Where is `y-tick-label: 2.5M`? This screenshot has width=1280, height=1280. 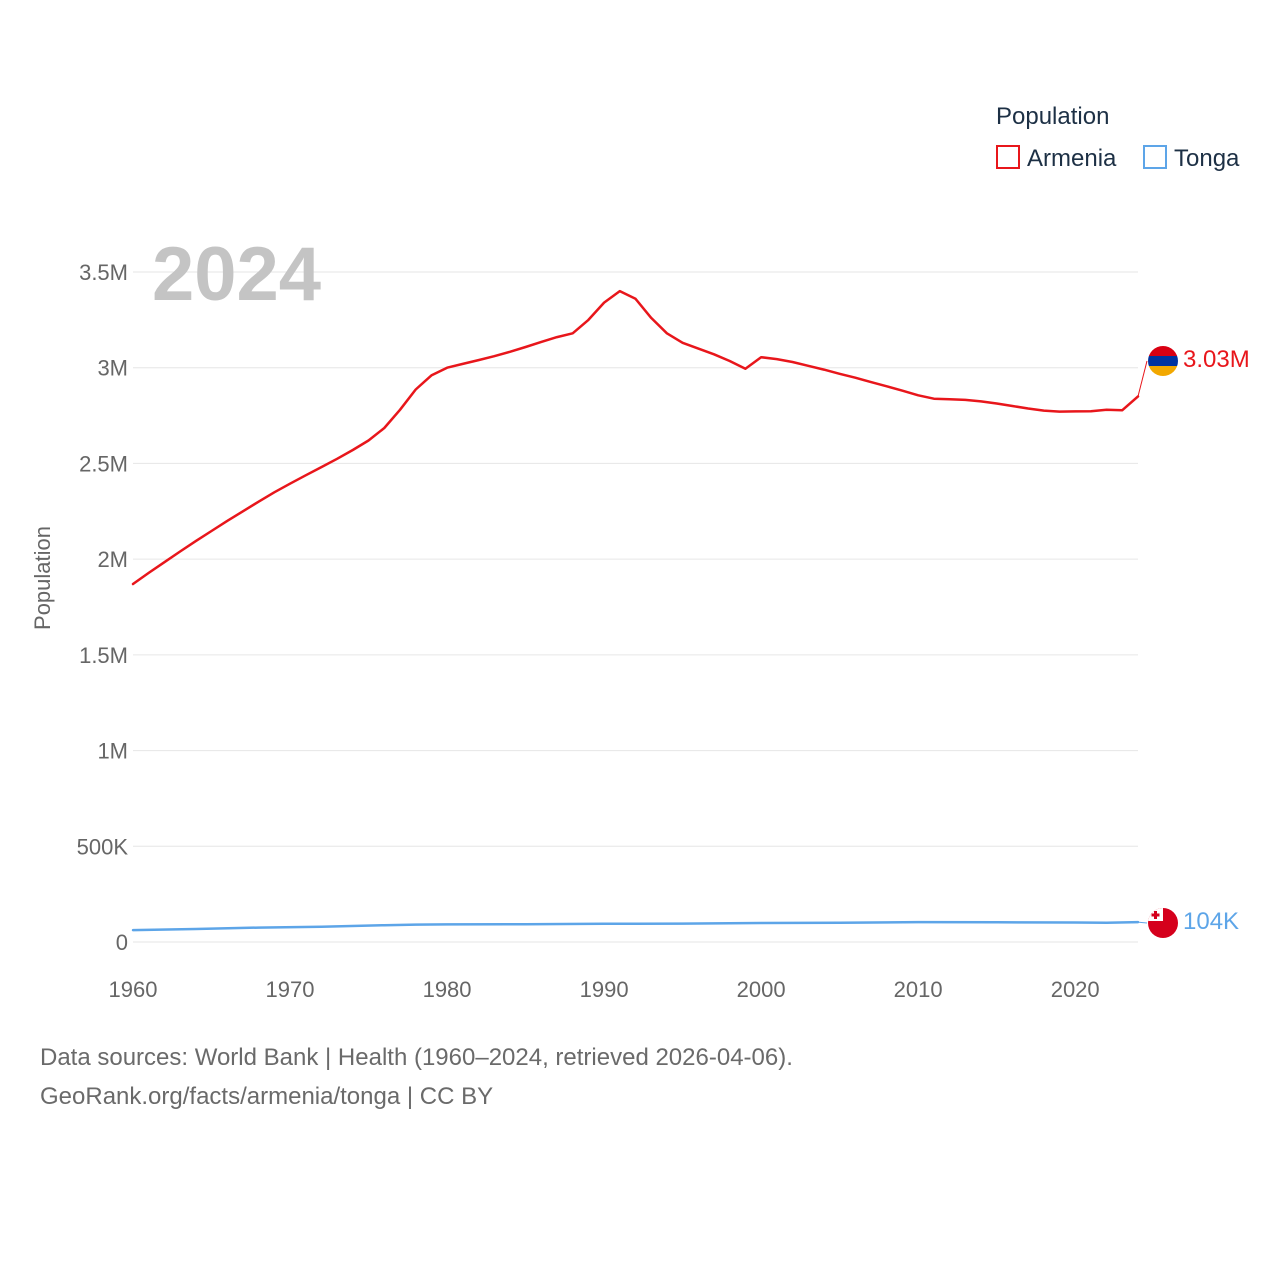 y-tick-label: 2.5M is located at coordinates (103, 463).